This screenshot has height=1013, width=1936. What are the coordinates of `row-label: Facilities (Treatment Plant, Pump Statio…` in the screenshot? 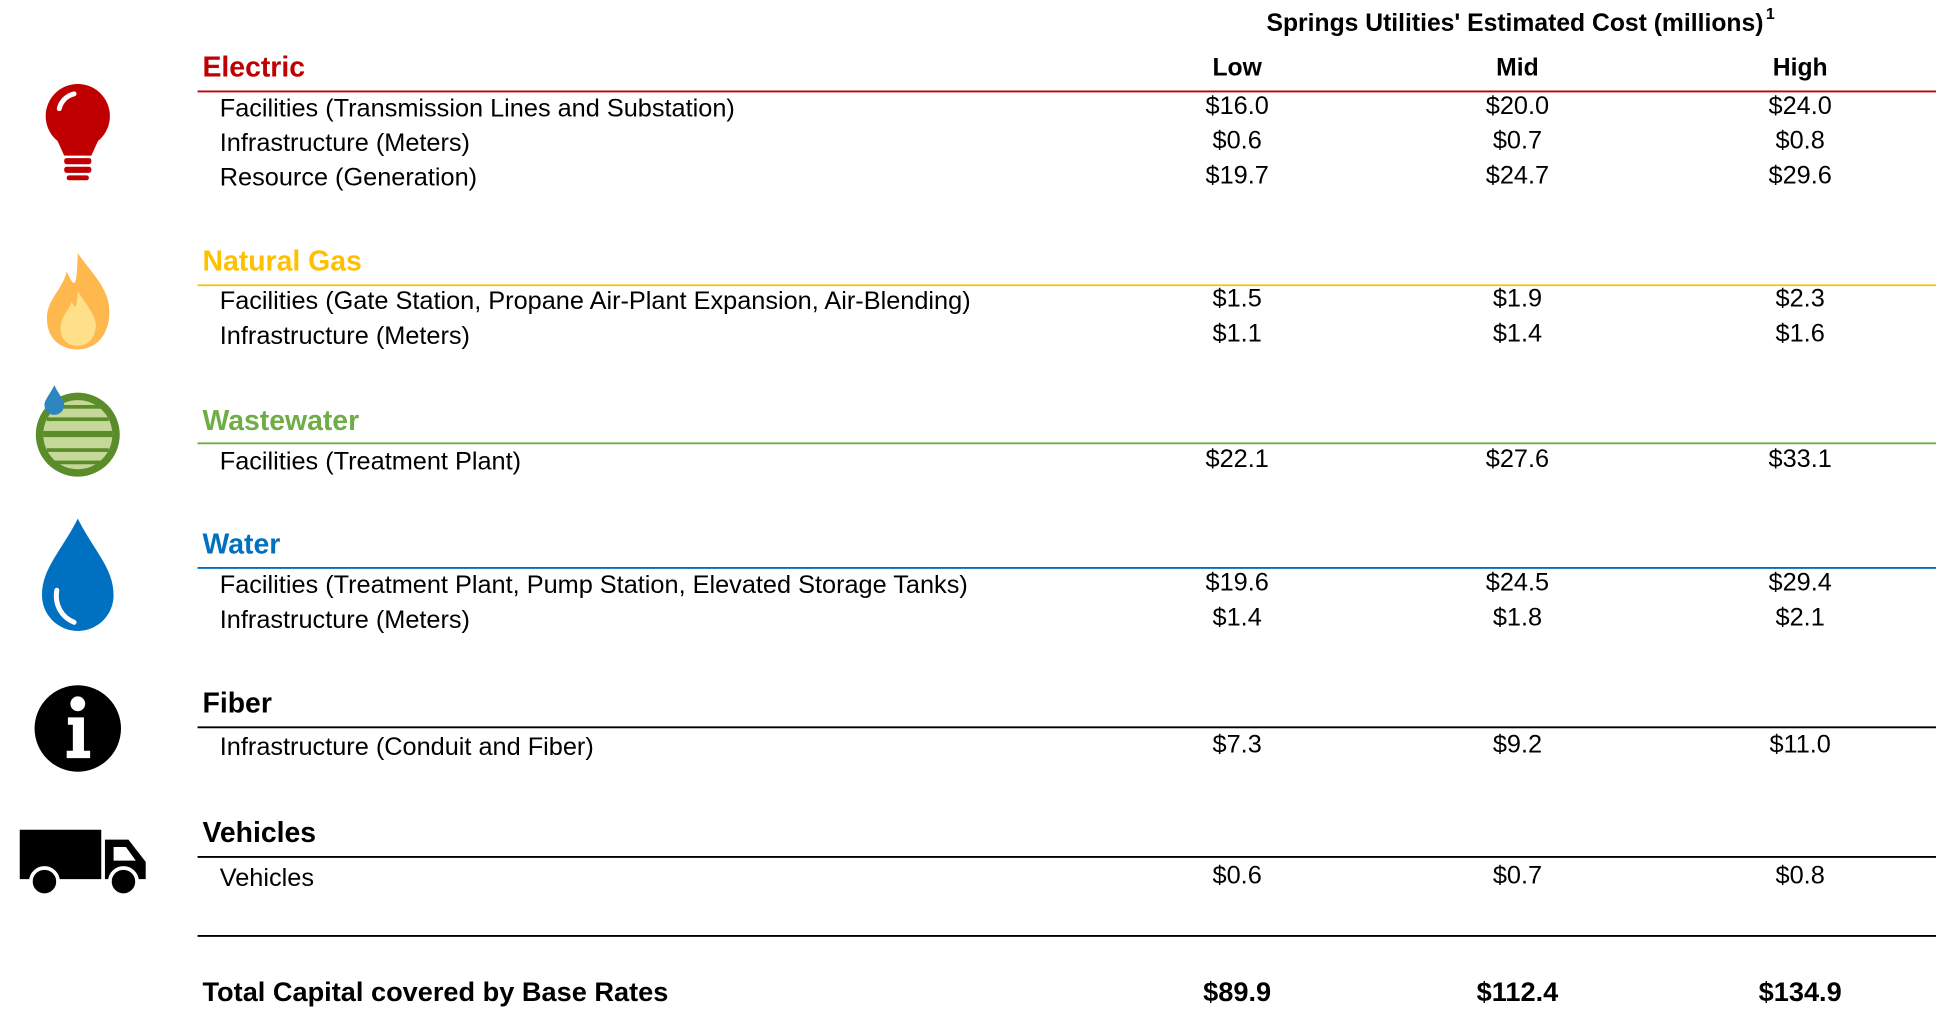 It's located at (594, 585).